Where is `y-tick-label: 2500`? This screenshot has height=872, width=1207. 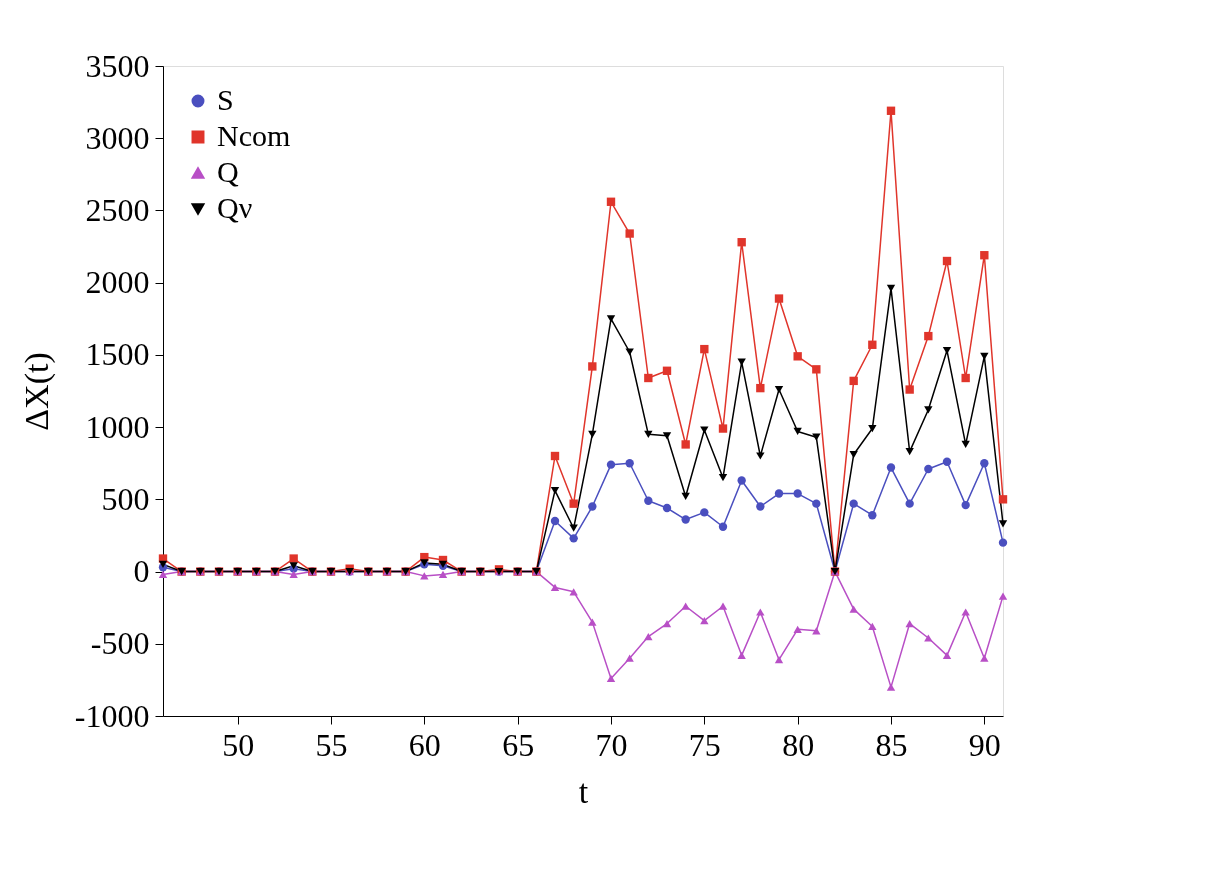 y-tick-label: 2500 is located at coordinates (117, 209).